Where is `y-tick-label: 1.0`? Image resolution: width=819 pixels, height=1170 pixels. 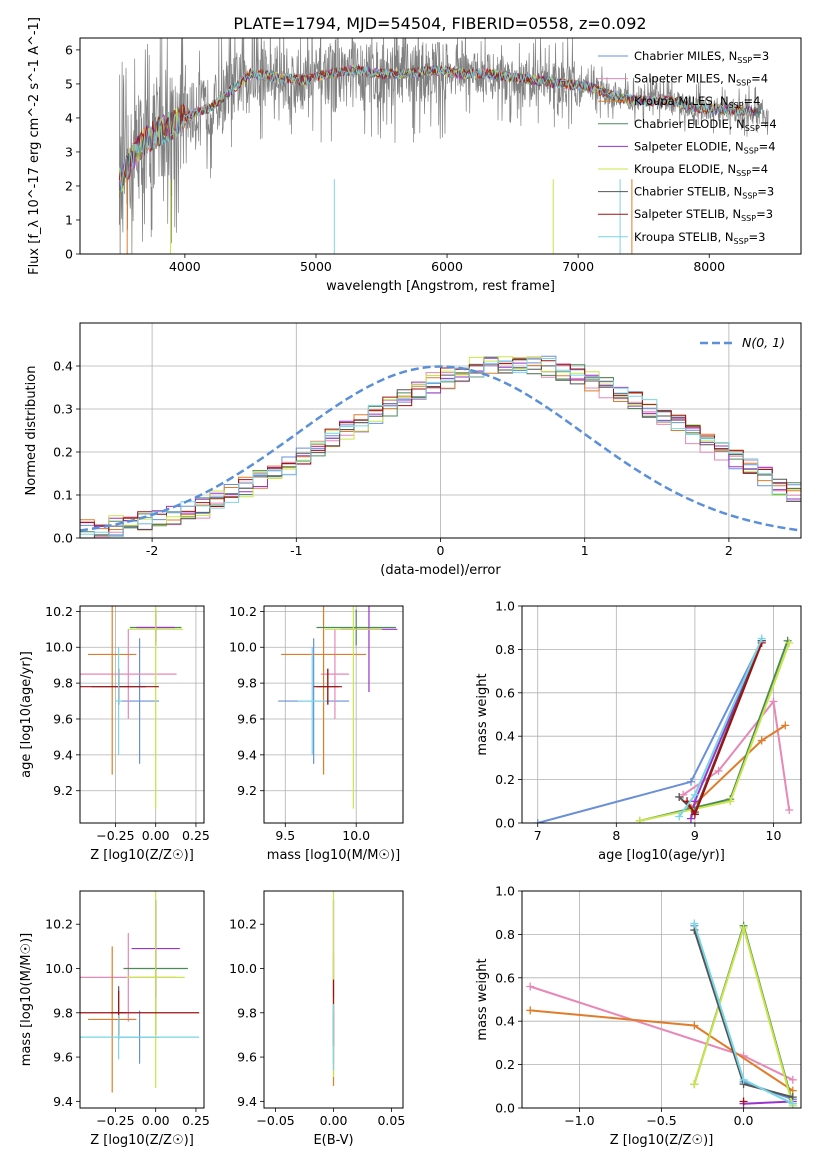
y-tick-label: 1.0 is located at coordinates (505, 606).